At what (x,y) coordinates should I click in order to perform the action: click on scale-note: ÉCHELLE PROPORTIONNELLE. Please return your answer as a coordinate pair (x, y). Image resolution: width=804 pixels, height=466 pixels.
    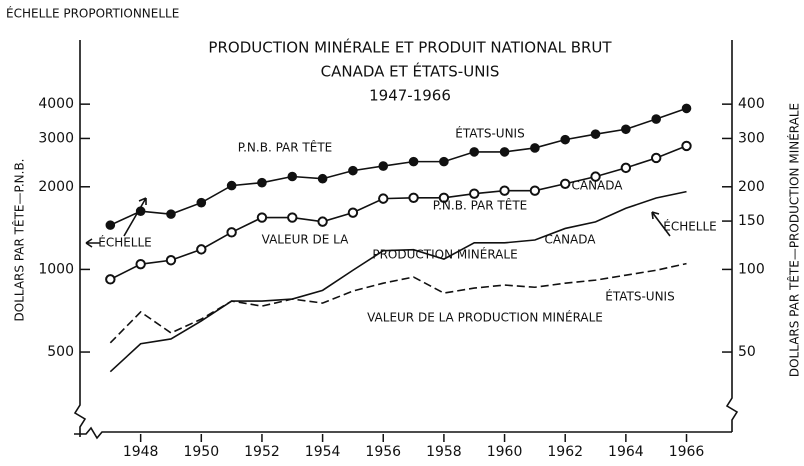
    Looking at the image, I should click on (92, 13).